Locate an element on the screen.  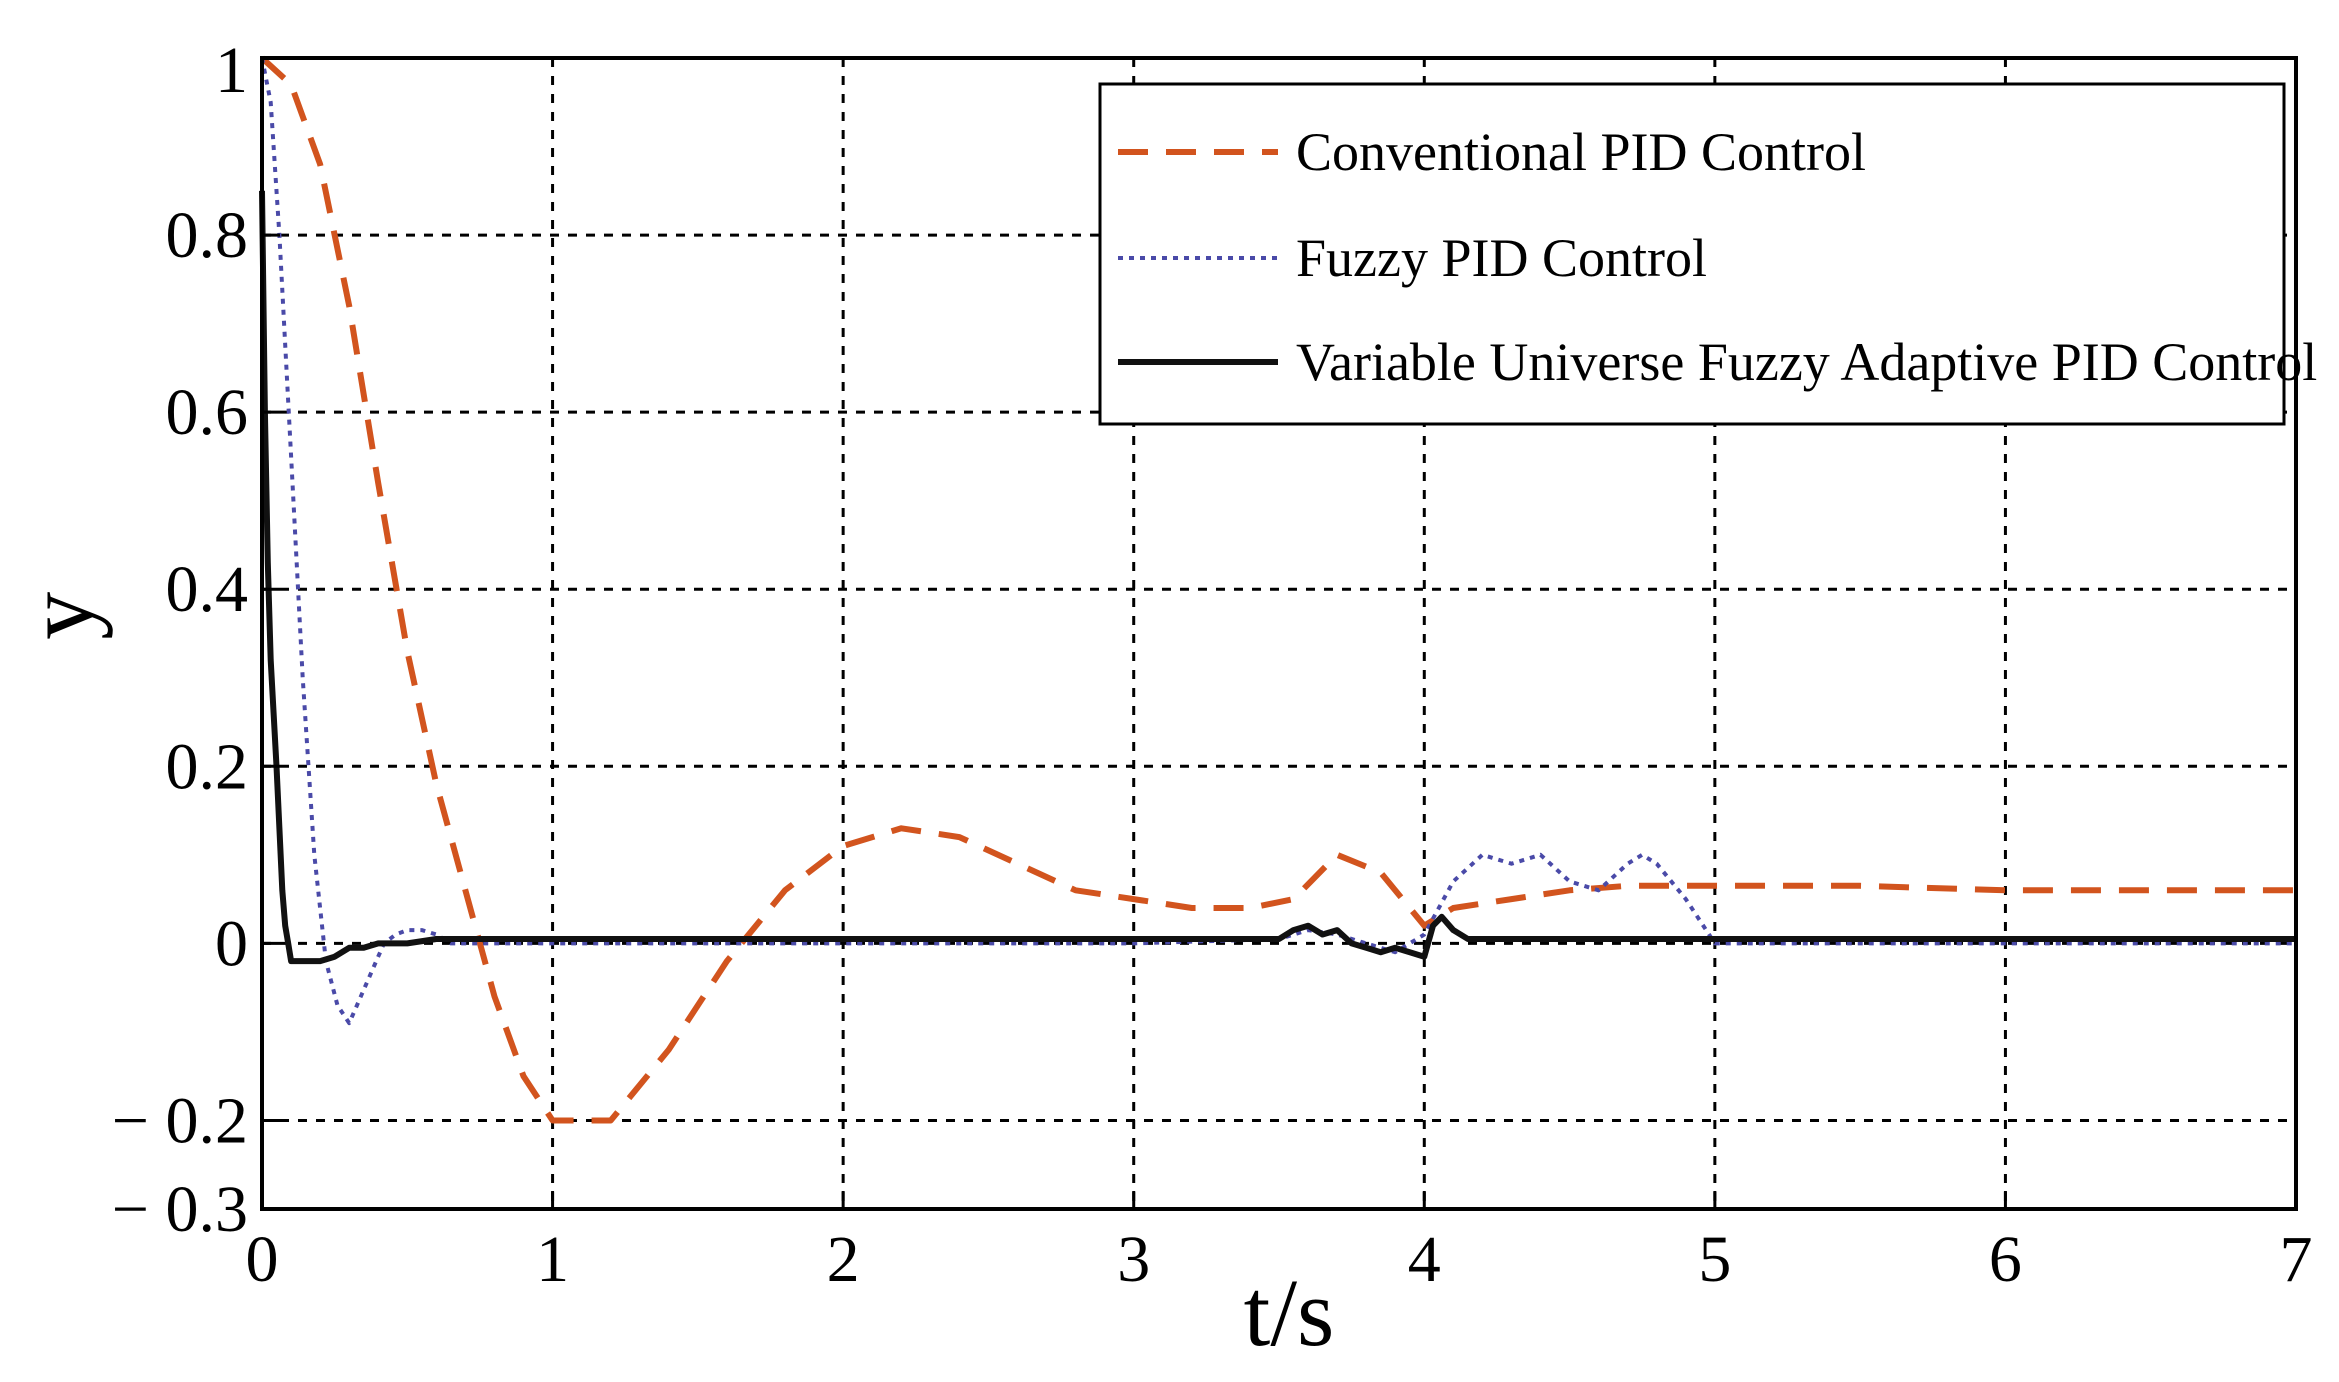
x-tick-label: 4 is located at coordinates (1424, 1259).